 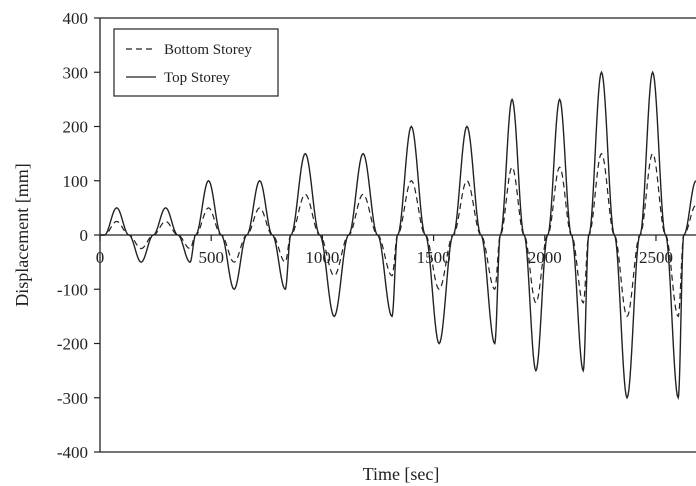 I want to click on legend: Bottom Storey Top Storey, so click(x=196, y=62).